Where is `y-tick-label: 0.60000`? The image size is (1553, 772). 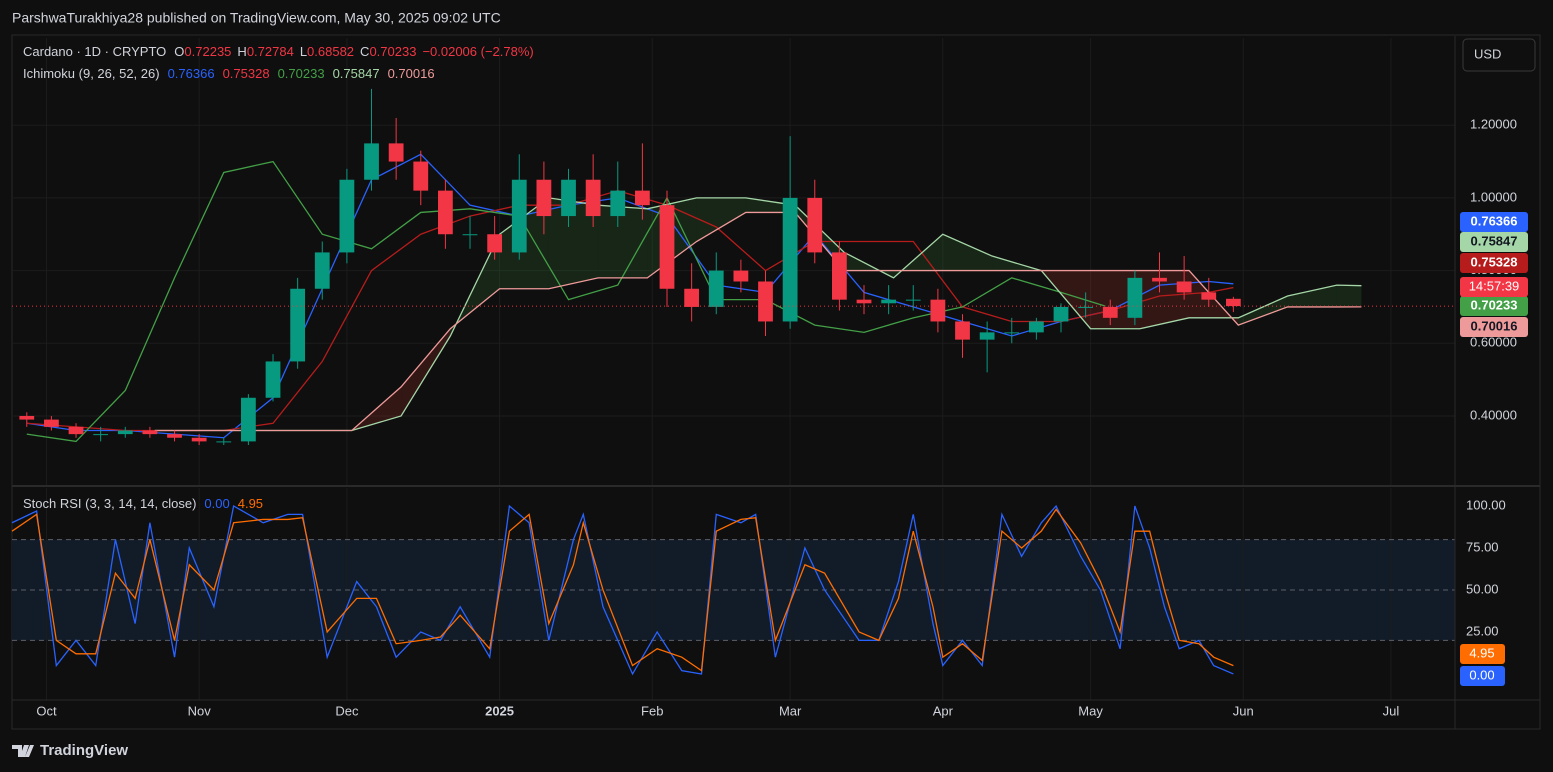 y-tick-label: 0.60000 is located at coordinates (1493, 342).